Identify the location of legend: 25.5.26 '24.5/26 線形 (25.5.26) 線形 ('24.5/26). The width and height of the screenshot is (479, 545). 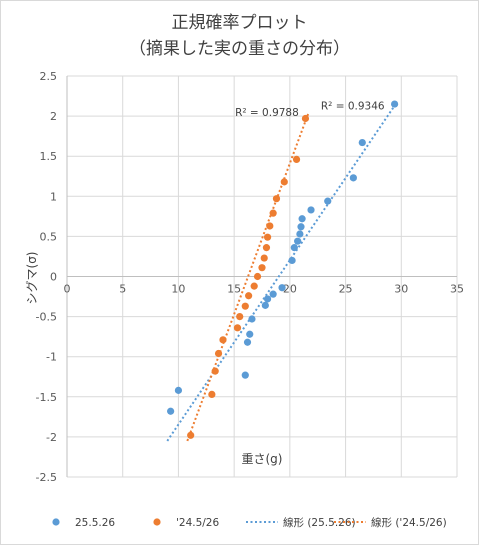
(249, 522).